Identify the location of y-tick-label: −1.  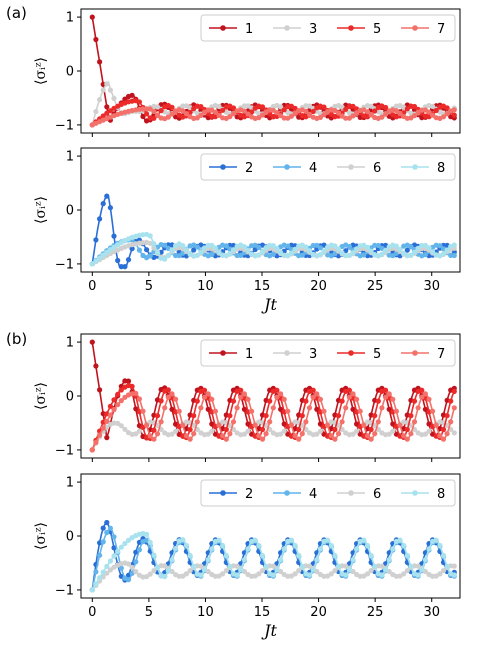
(64, 125).